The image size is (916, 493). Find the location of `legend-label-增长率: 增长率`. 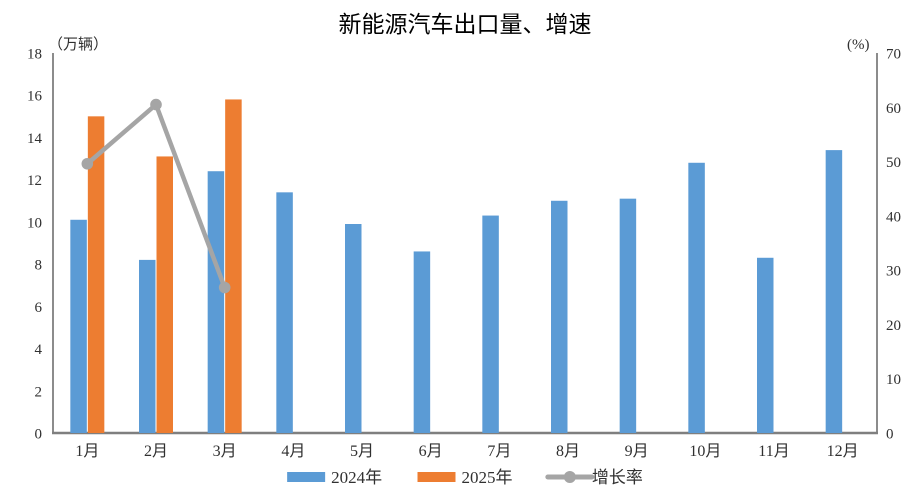

legend-label-增长率: 增长率 is located at coordinates (617, 477).